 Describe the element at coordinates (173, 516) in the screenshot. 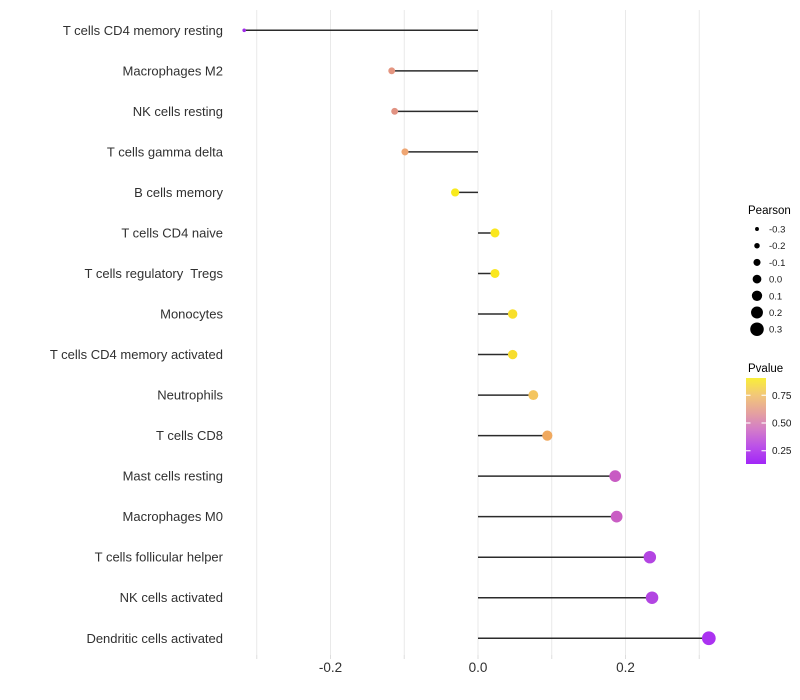

I see `y-axis-label: Macrophages M0` at that location.